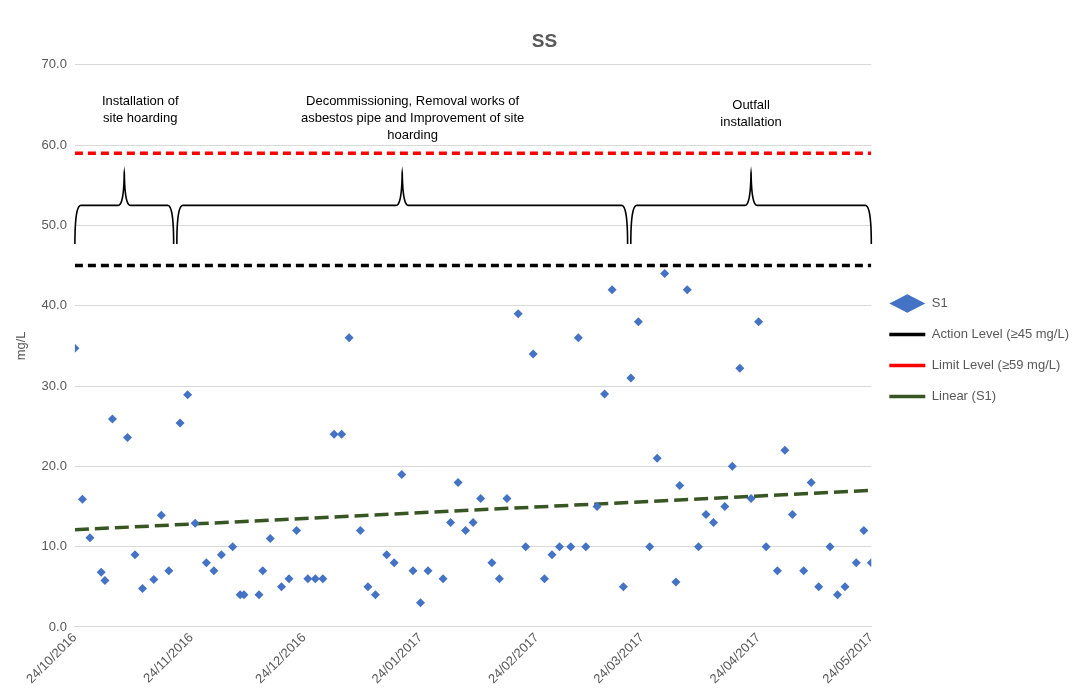 Image resolution: width=1089 pixels, height=700 pixels. What do you see at coordinates (54, 465) in the screenshot?
I see `y-tick-label: 20.0` at bounding box center [54, 465].